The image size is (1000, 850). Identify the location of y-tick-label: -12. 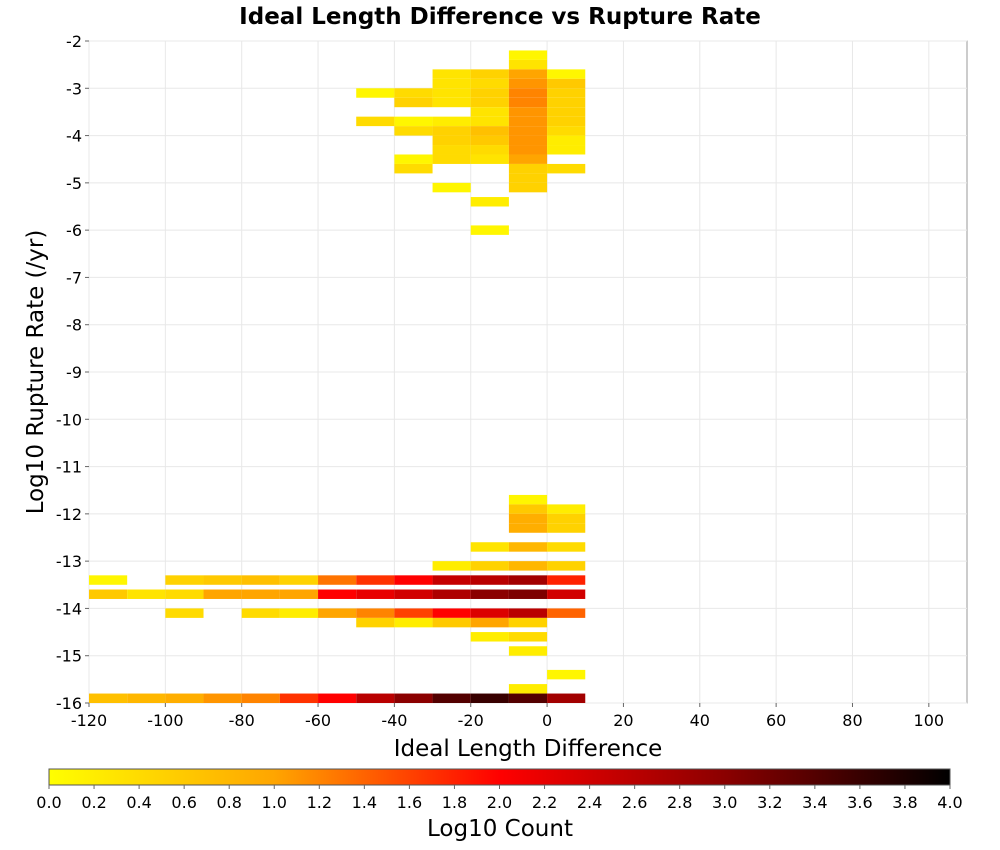
(69, 514).